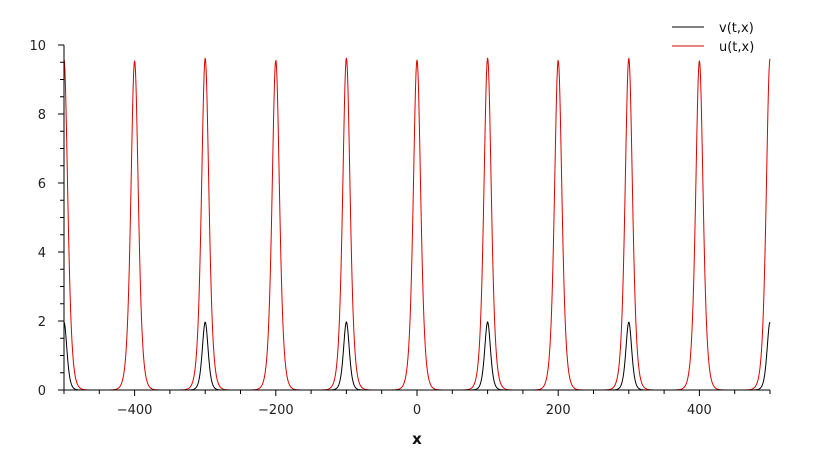  I want to click on y-tick-label: 0, so click(42, 391).